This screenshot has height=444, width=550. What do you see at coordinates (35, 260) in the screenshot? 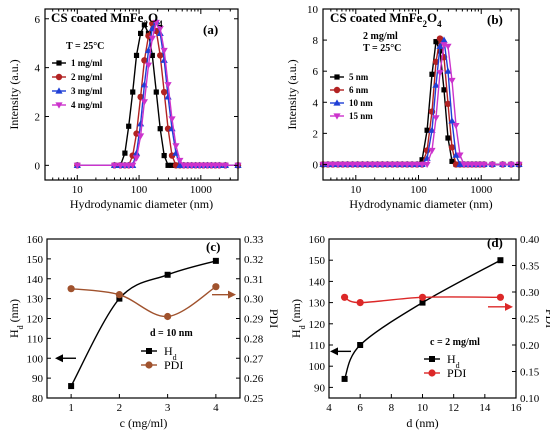
I see `y-tick-label: 150` at bounding box center [35, 260].